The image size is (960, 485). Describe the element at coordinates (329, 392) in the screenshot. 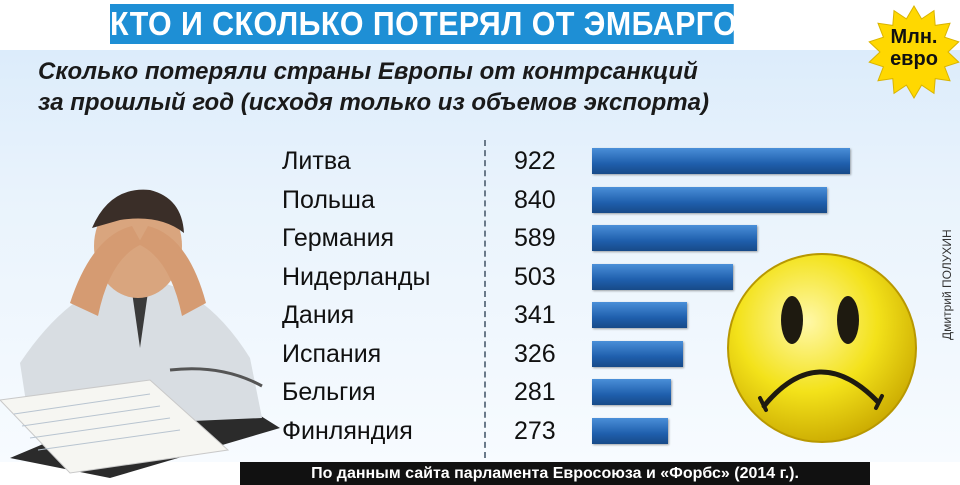

I see `category-label: Бельгия` at that location.